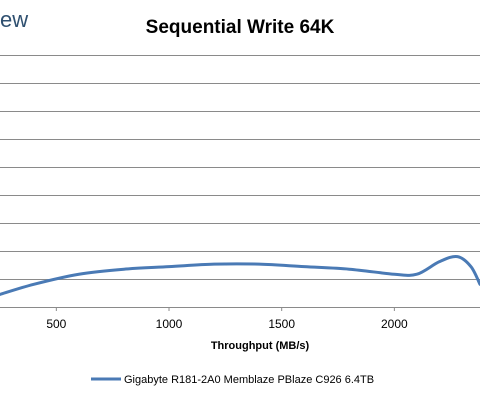 Image resolution: width=480 pixels, height=401 pixels. What do you see at coordinates (260, 346) in the screenshot?
I see `x-axis-label: Throughput (MB/s)` at bounding box center [260, 346].